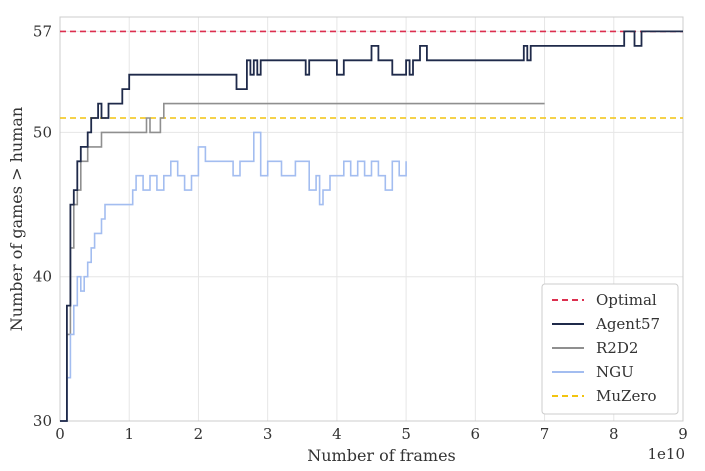 The image size is (705, 471). I want to click on y-tick-label: 40, so click(42, 277).